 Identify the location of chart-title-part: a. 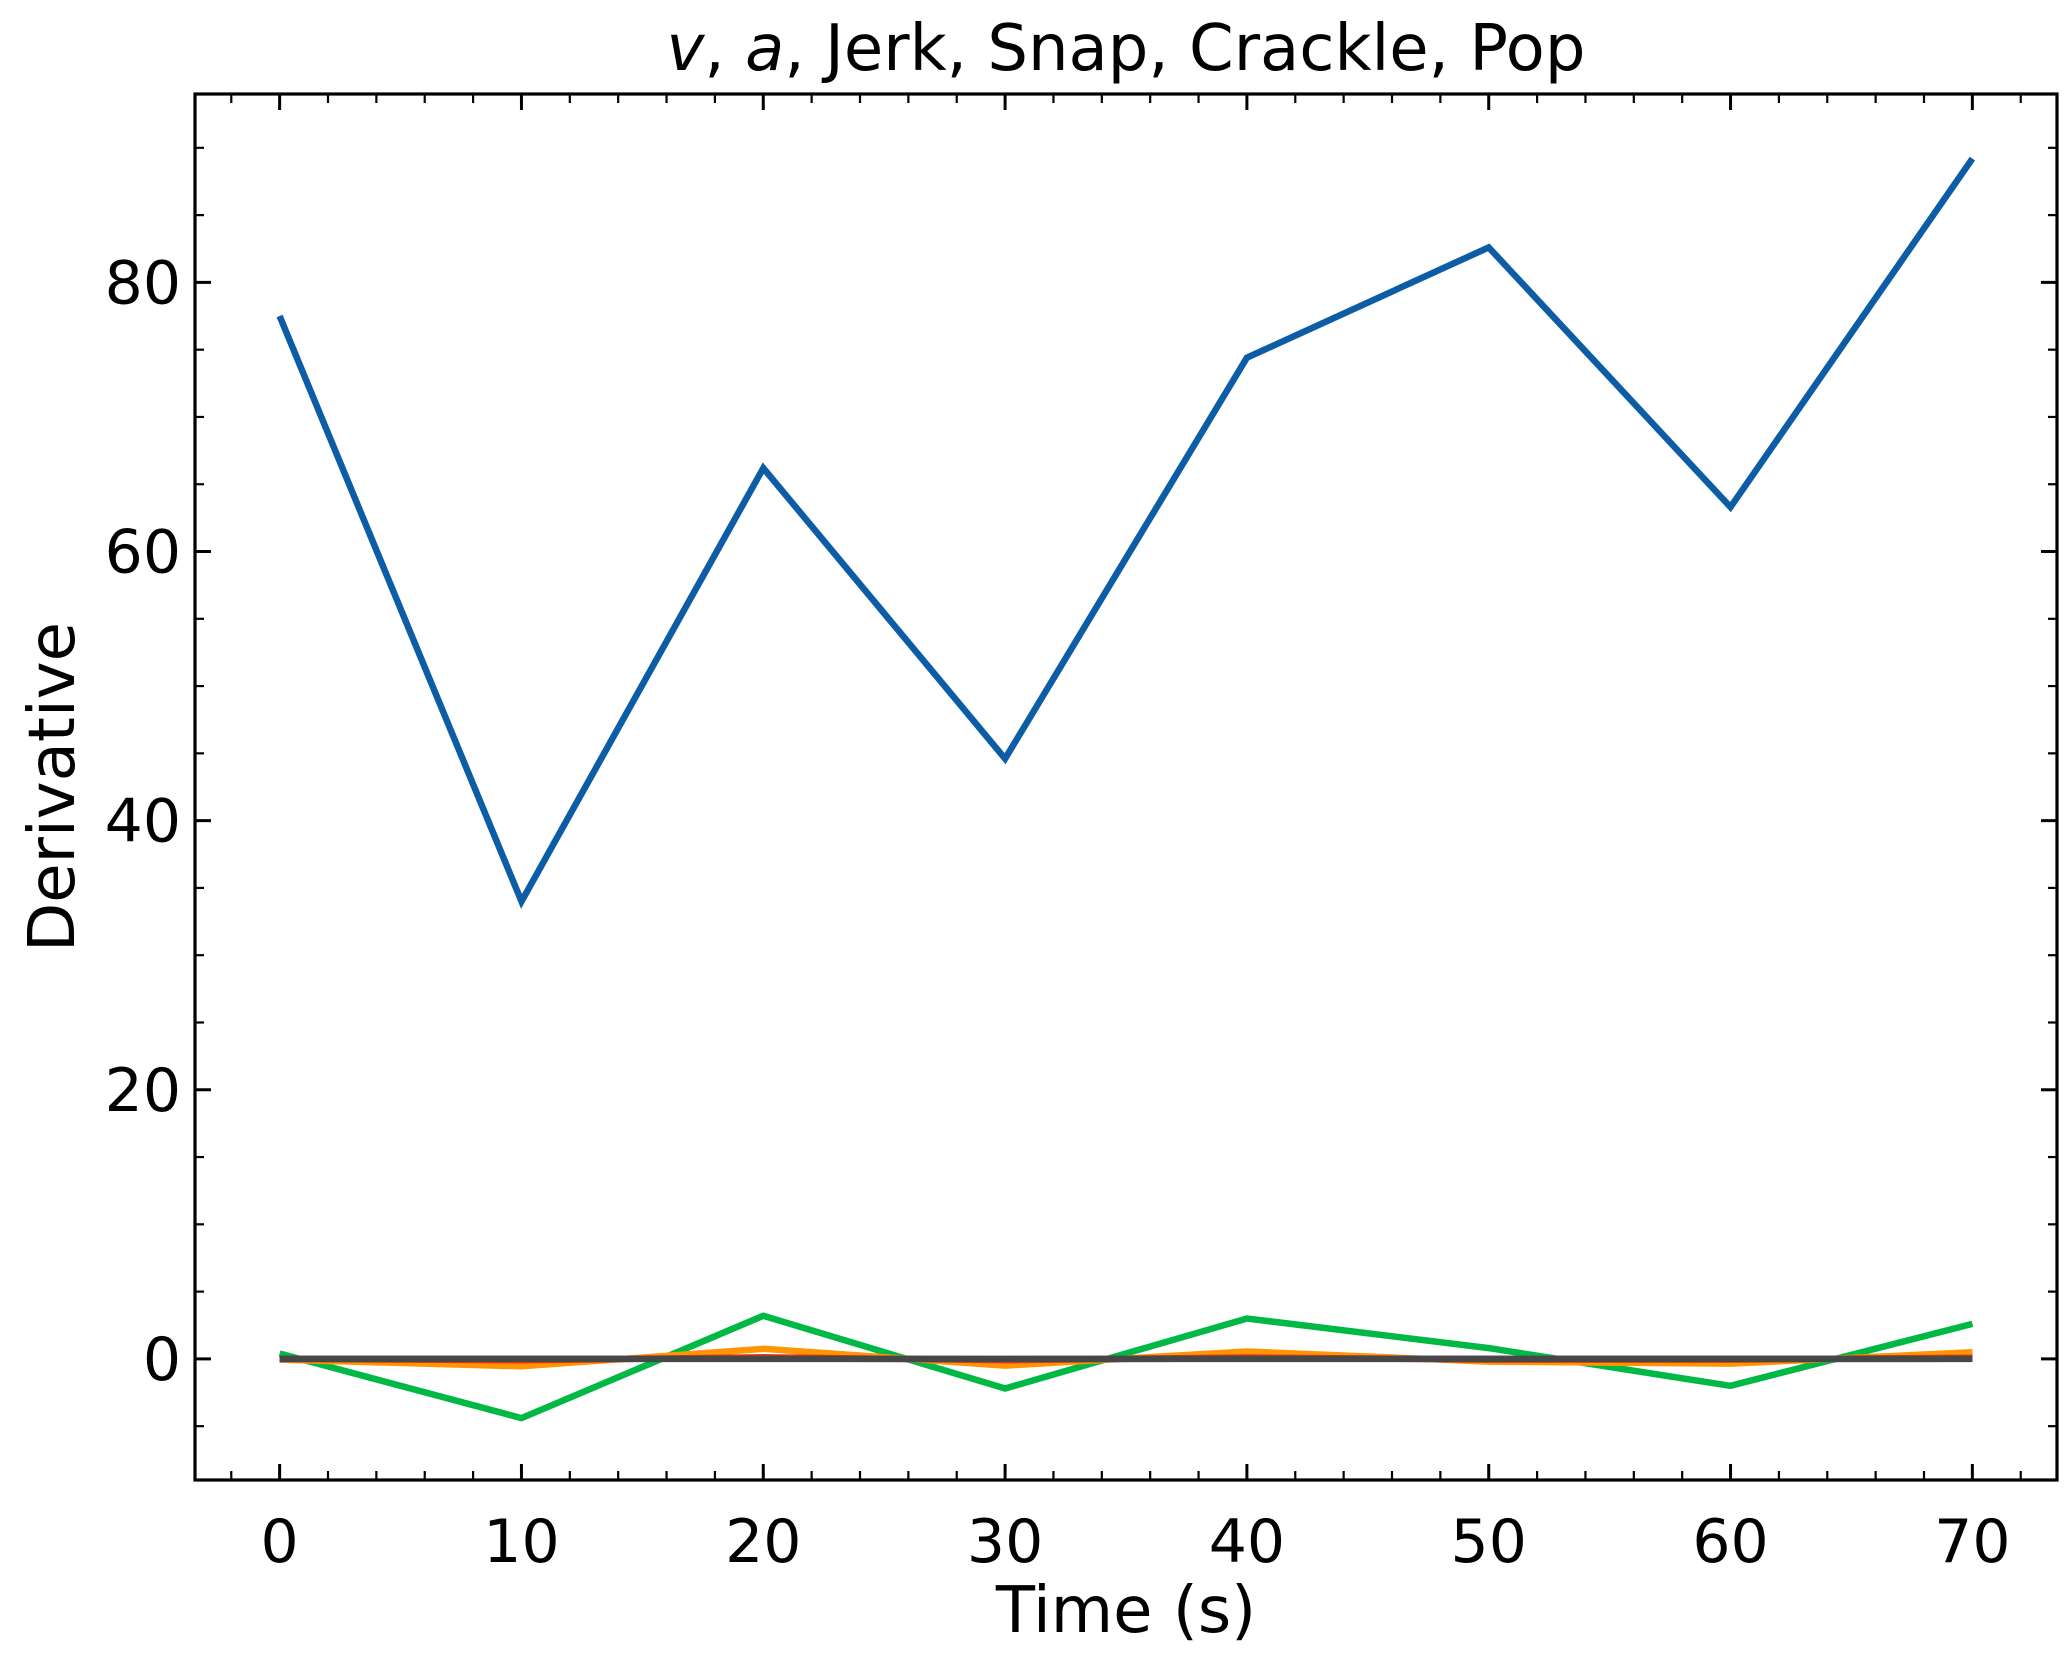
(764, 49).